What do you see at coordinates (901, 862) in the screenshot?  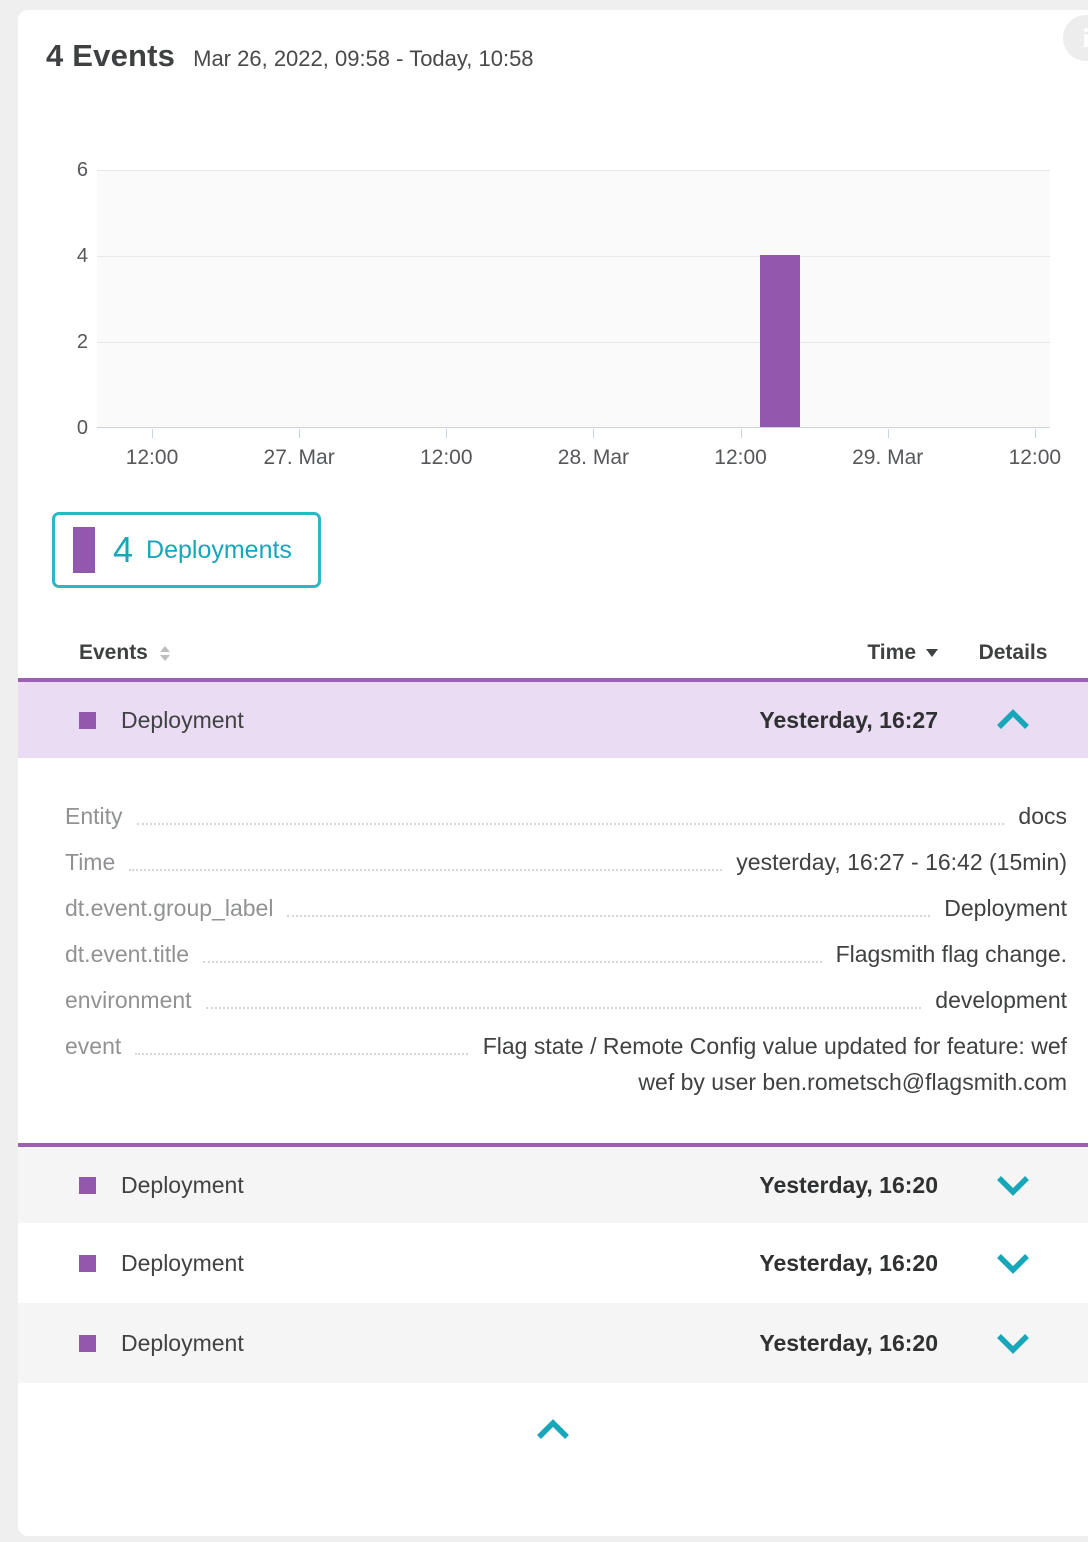 I see `detail-value: yesterday, 16:27 - 16:42 (15min)` at bounding box center [901, 862].